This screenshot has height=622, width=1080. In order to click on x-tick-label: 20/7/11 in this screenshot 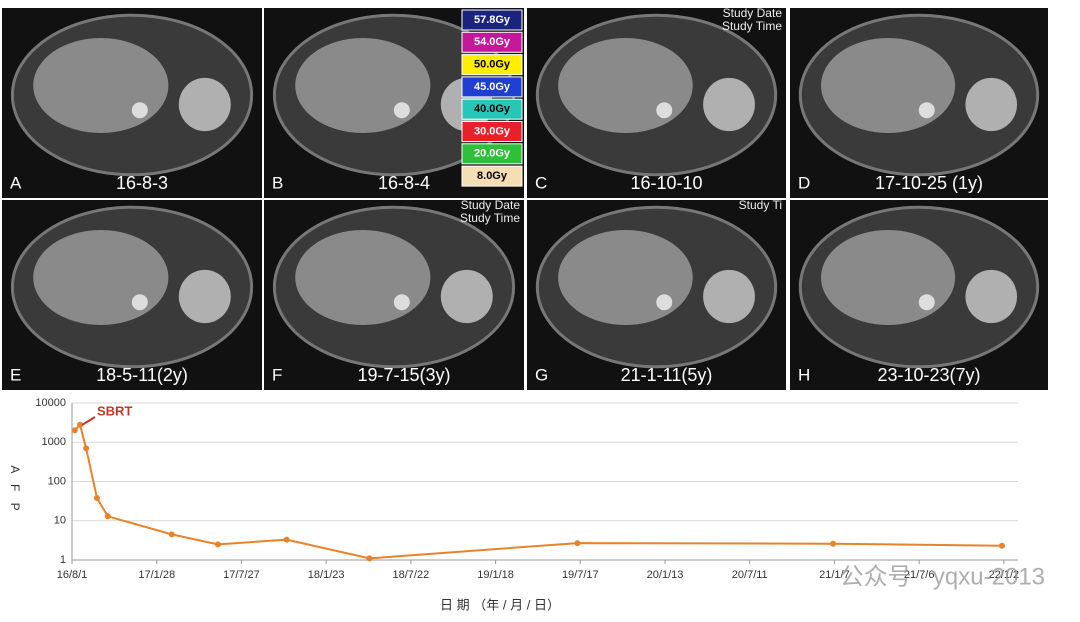, I will do `click(750, 575)`.